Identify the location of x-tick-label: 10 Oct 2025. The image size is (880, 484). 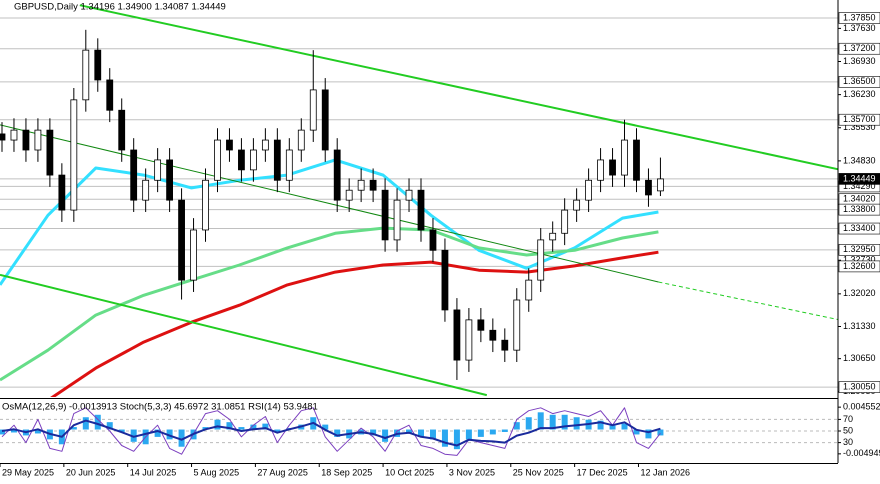
(409, 472).